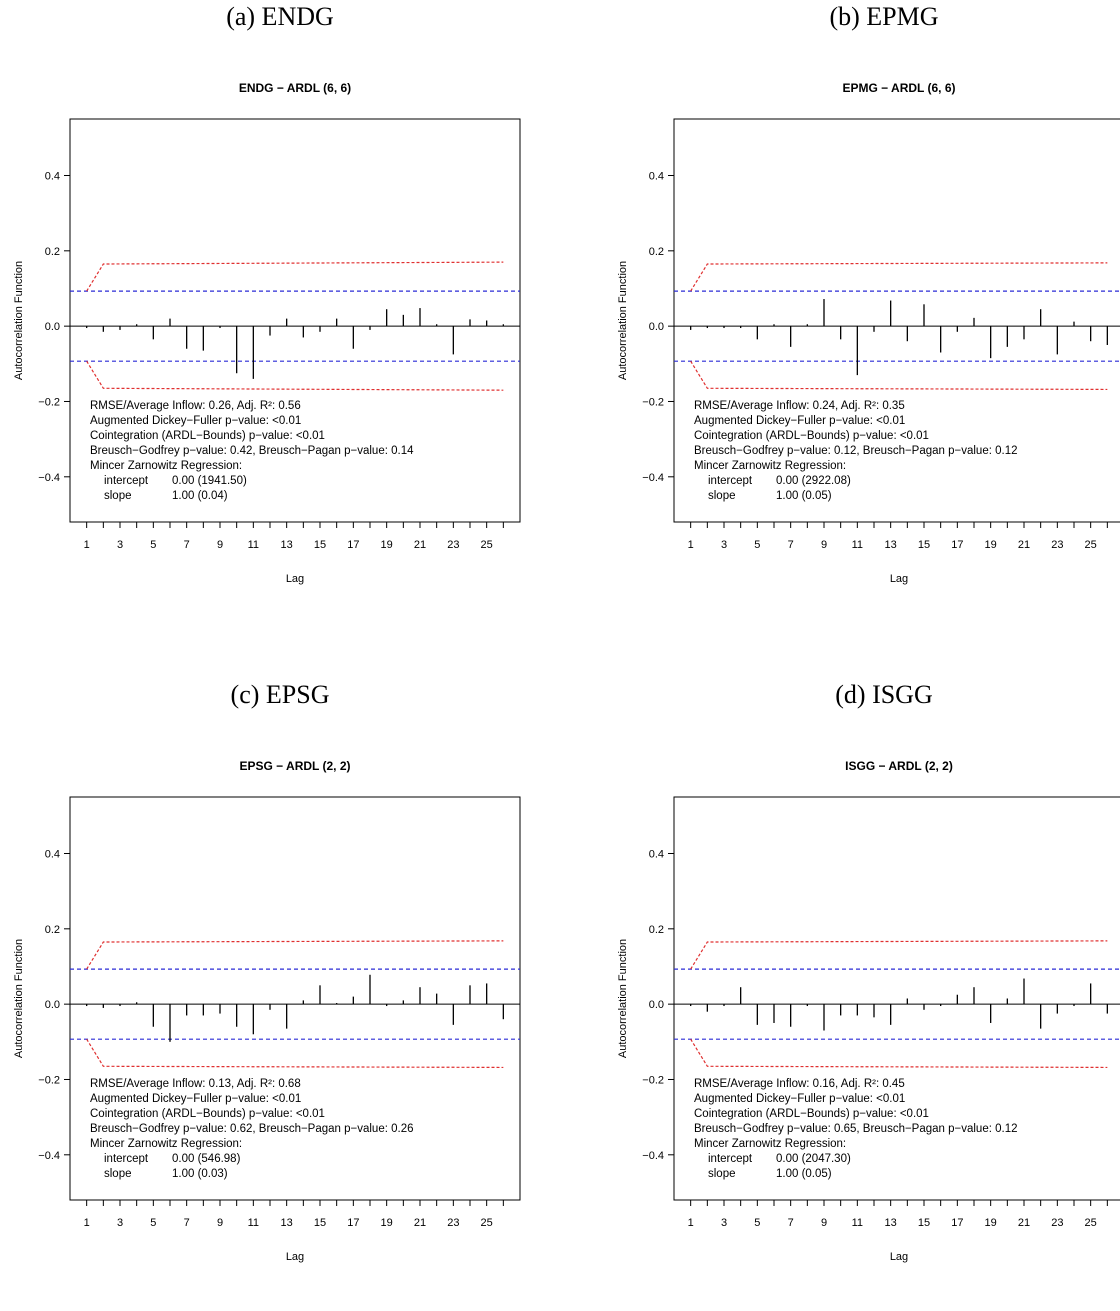  Describe the element at coordinates (295, 88) in the screenshot. I see `chart-title: ENDG − ARDL (6, 6)` at that location.